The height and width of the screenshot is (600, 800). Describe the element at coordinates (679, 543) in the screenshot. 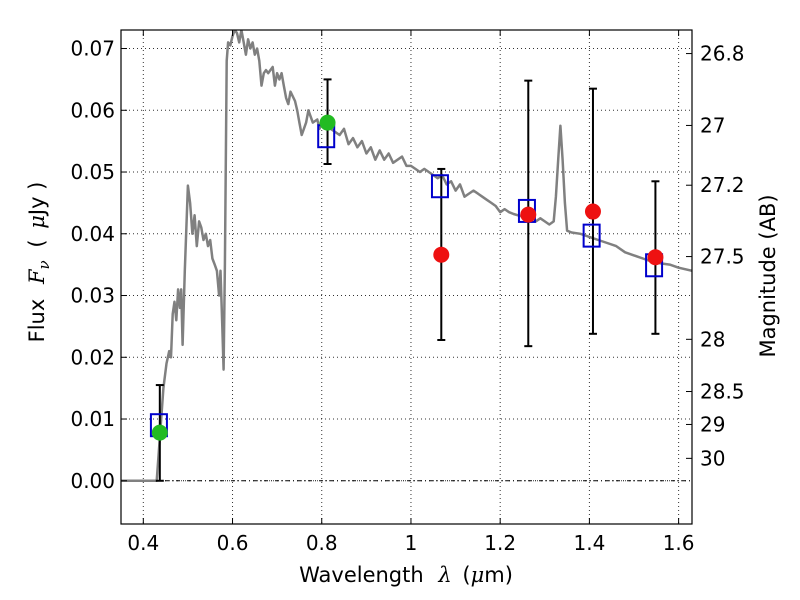

I see `x-tick-label: 1.6` at that location.